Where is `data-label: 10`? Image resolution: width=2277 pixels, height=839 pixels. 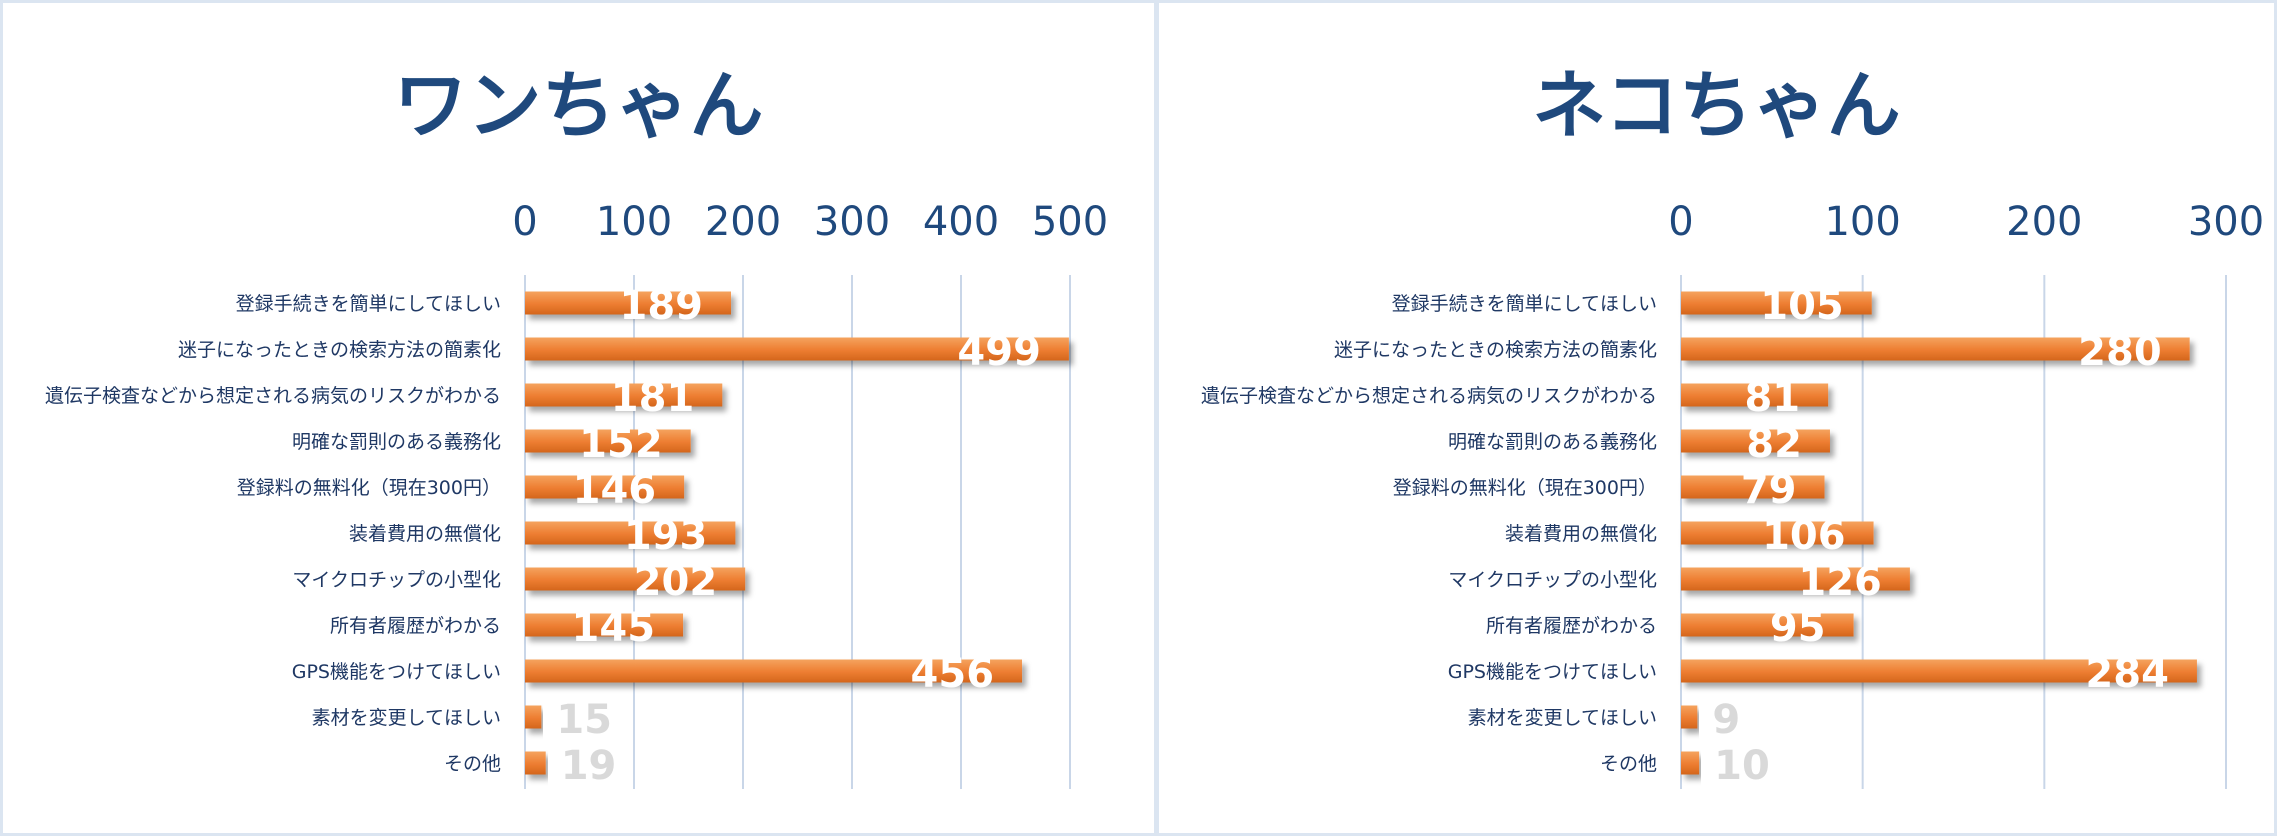
data-label: 10 is located at coordinates (1742, 766).